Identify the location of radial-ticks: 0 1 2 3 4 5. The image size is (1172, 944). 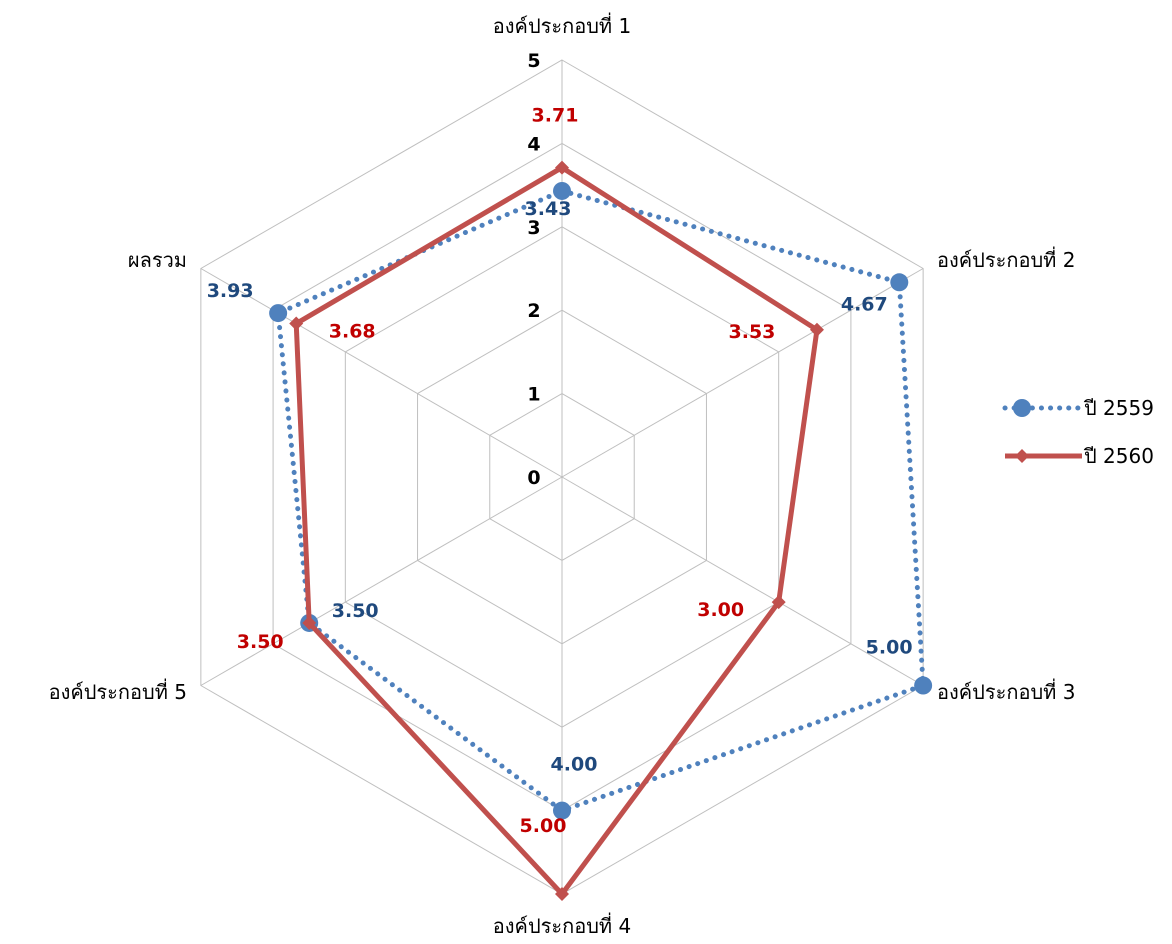
(533, 269).